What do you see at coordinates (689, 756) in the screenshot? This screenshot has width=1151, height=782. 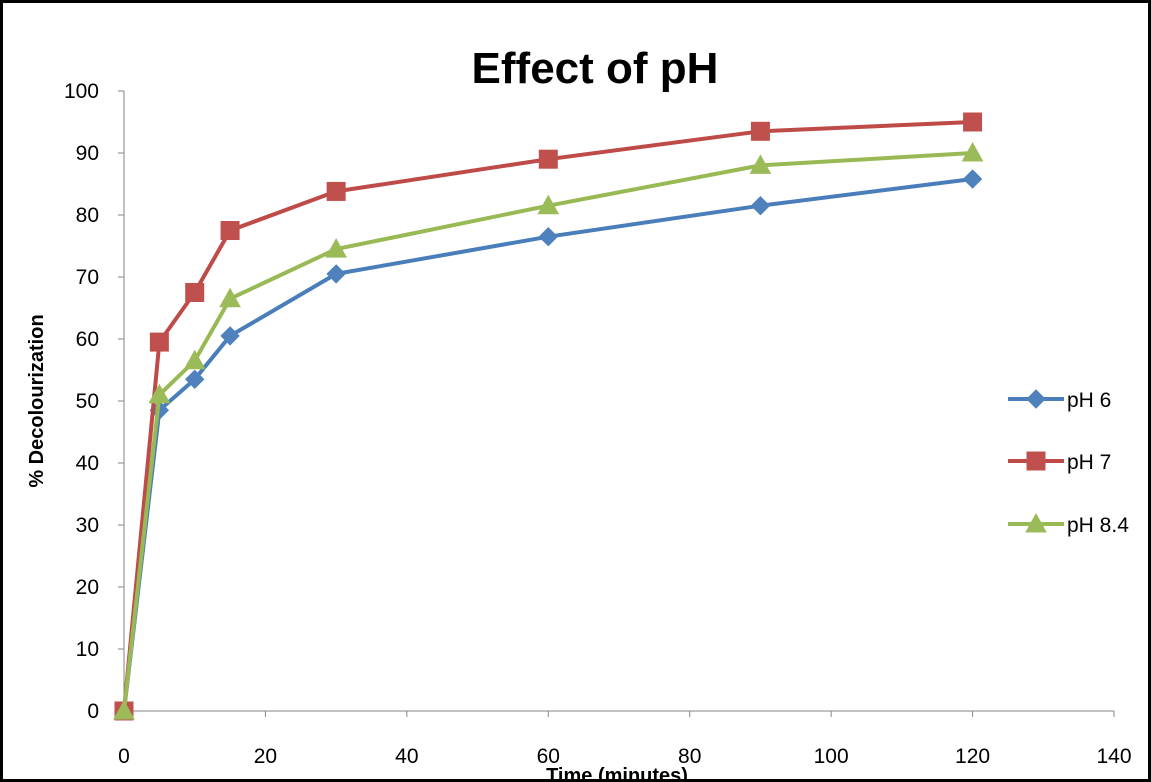 I see `x-tick-label: 80` at bounding box center [689, 756].